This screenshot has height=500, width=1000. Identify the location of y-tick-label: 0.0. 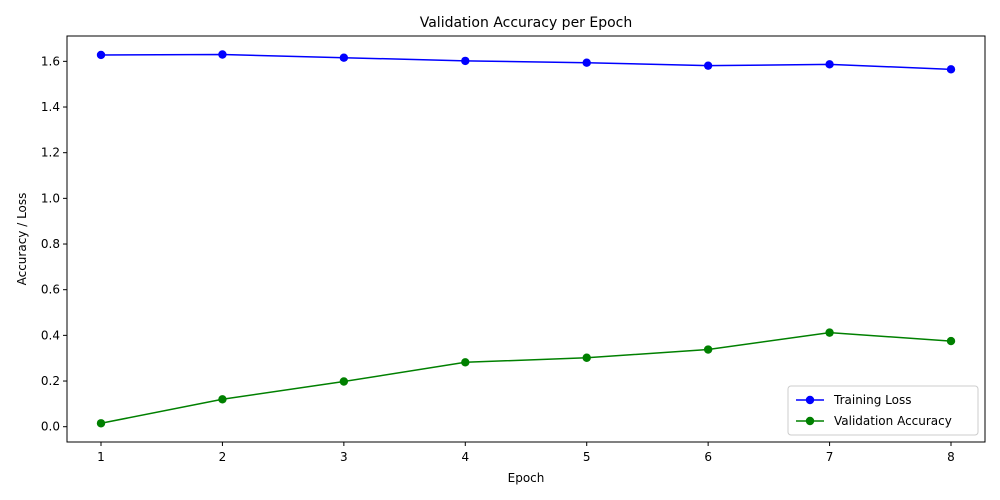
(50, 427).